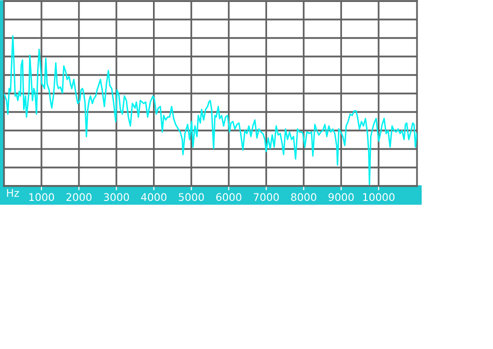 The image size is (493, 349). What do you see at coordinates (153, 197) in the screenshot?
I see `x-tick-label: 4000` at bounding box center [153, 197].